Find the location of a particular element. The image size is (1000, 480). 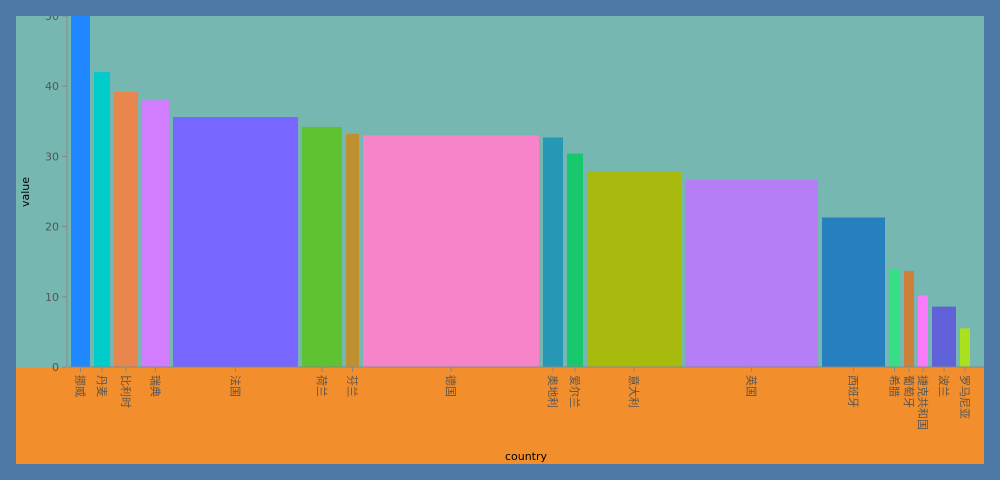

x-tick-label: 西班牙 is located at coordinates (853, 391).